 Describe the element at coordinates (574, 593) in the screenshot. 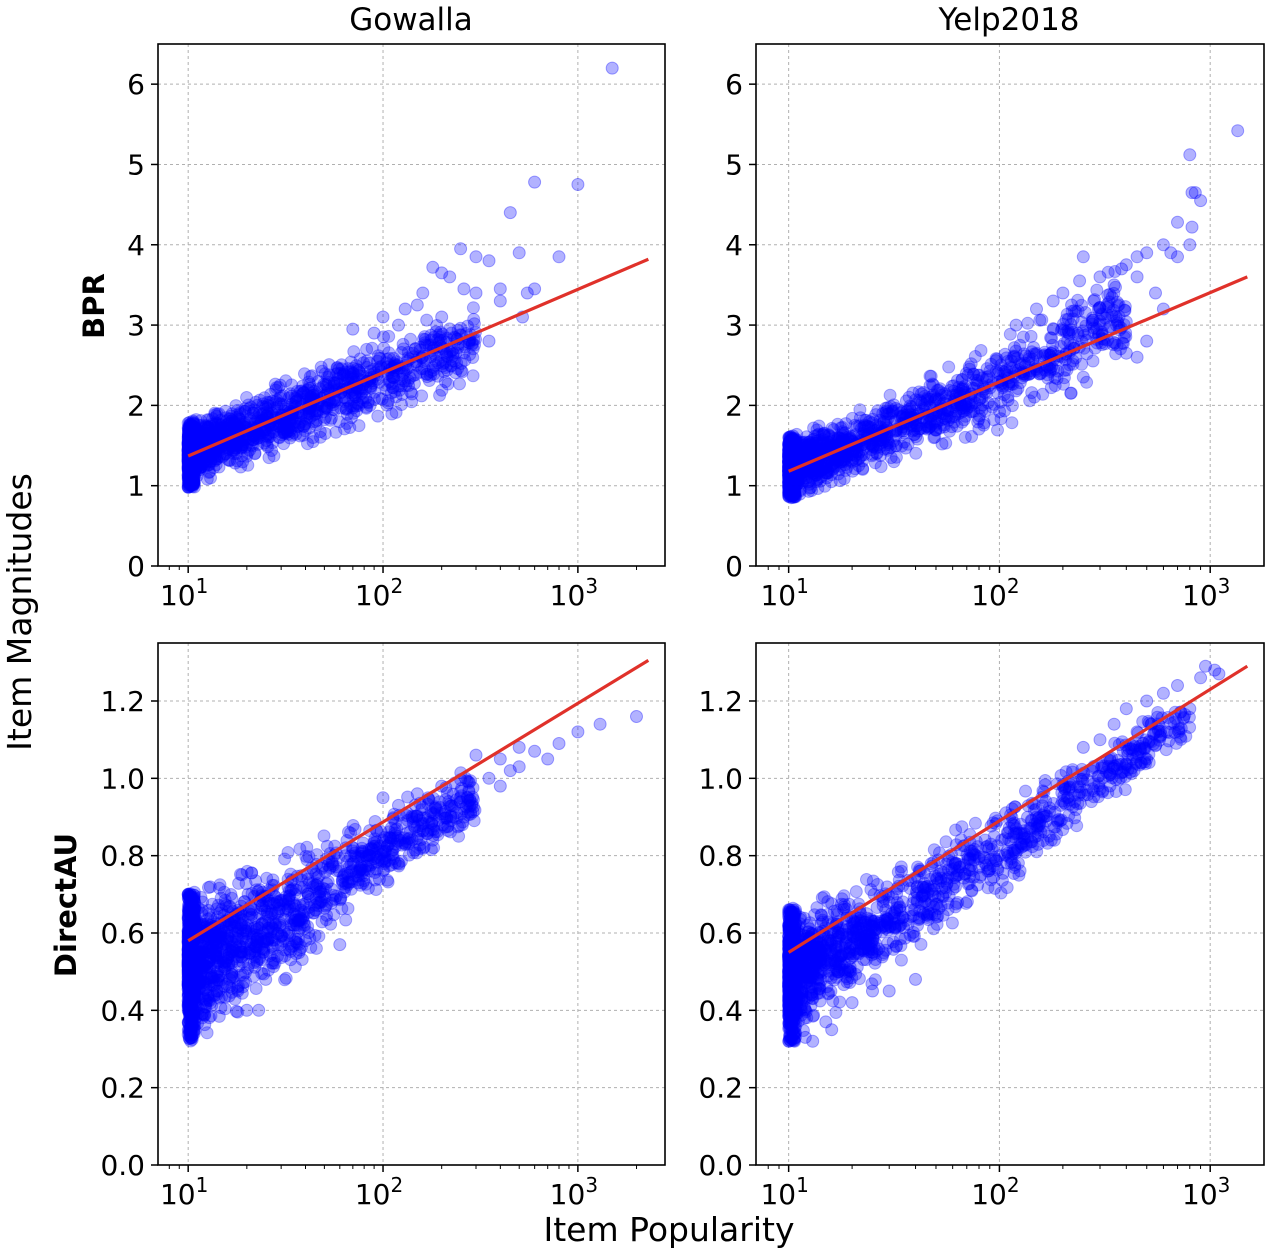

I see `x-tick-label: 103` at that location.